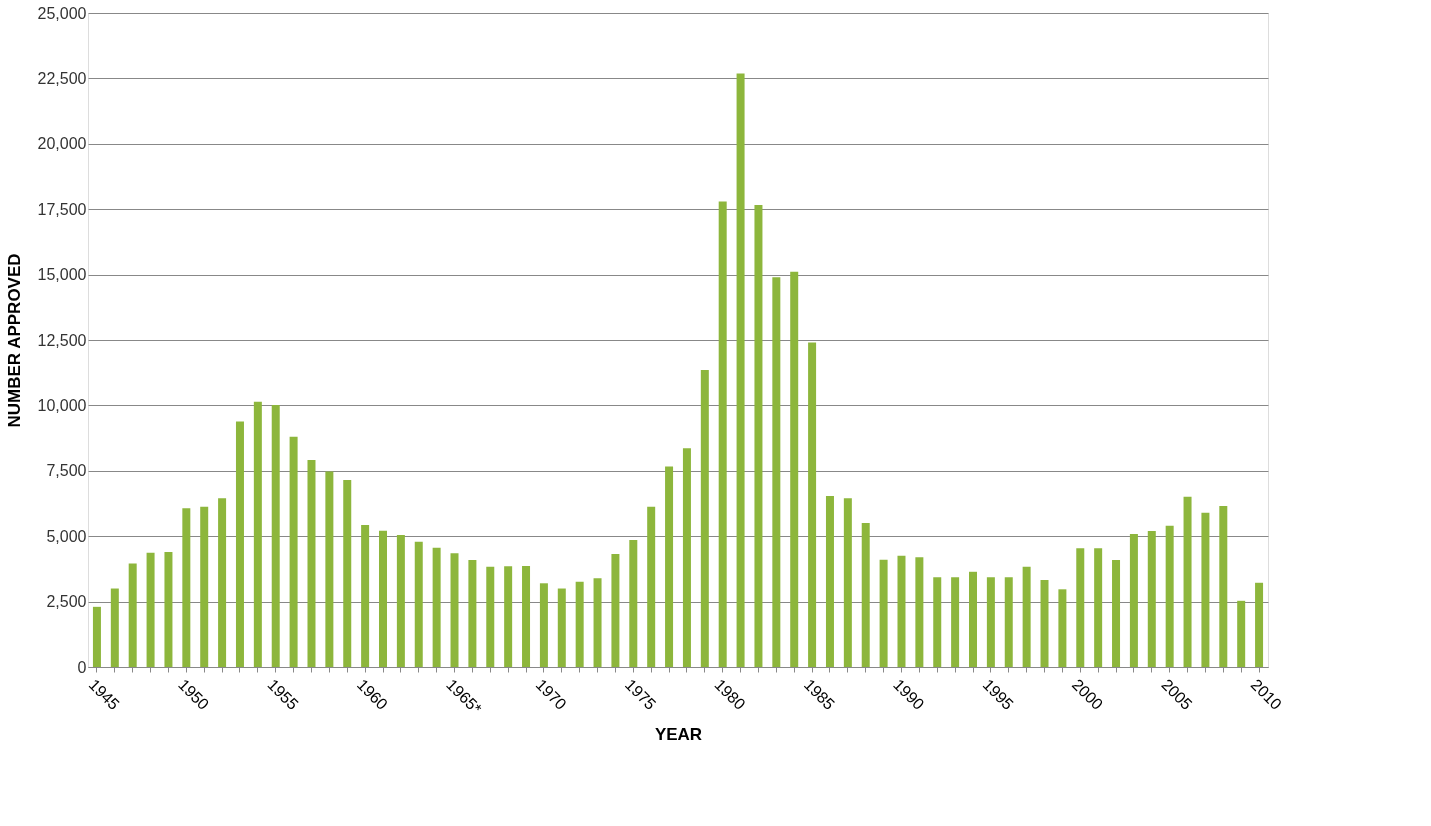 Image resolution: width=1431 pixels, height=826 pixels. Describe the element at coordinates (678, 735) in the screenshot. I see `x-axis-title: YEAR` at that location.